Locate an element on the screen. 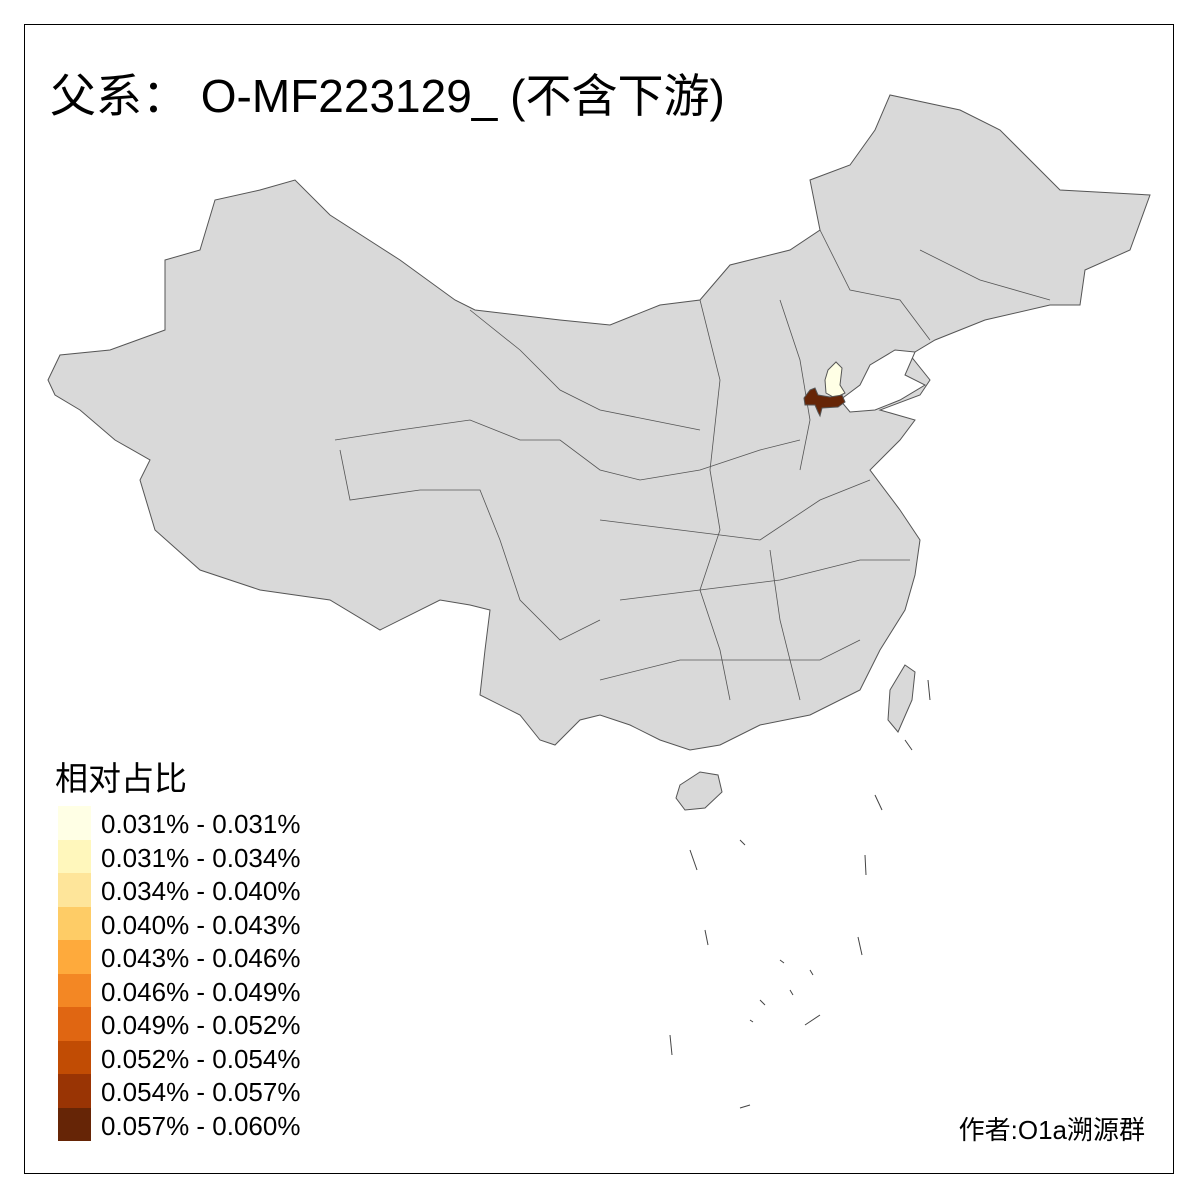 Image resolution: width=1200 pixels, height=1200 pixels. legend-item: 0.034% - 0.040% is located at coordinates (208, 890).